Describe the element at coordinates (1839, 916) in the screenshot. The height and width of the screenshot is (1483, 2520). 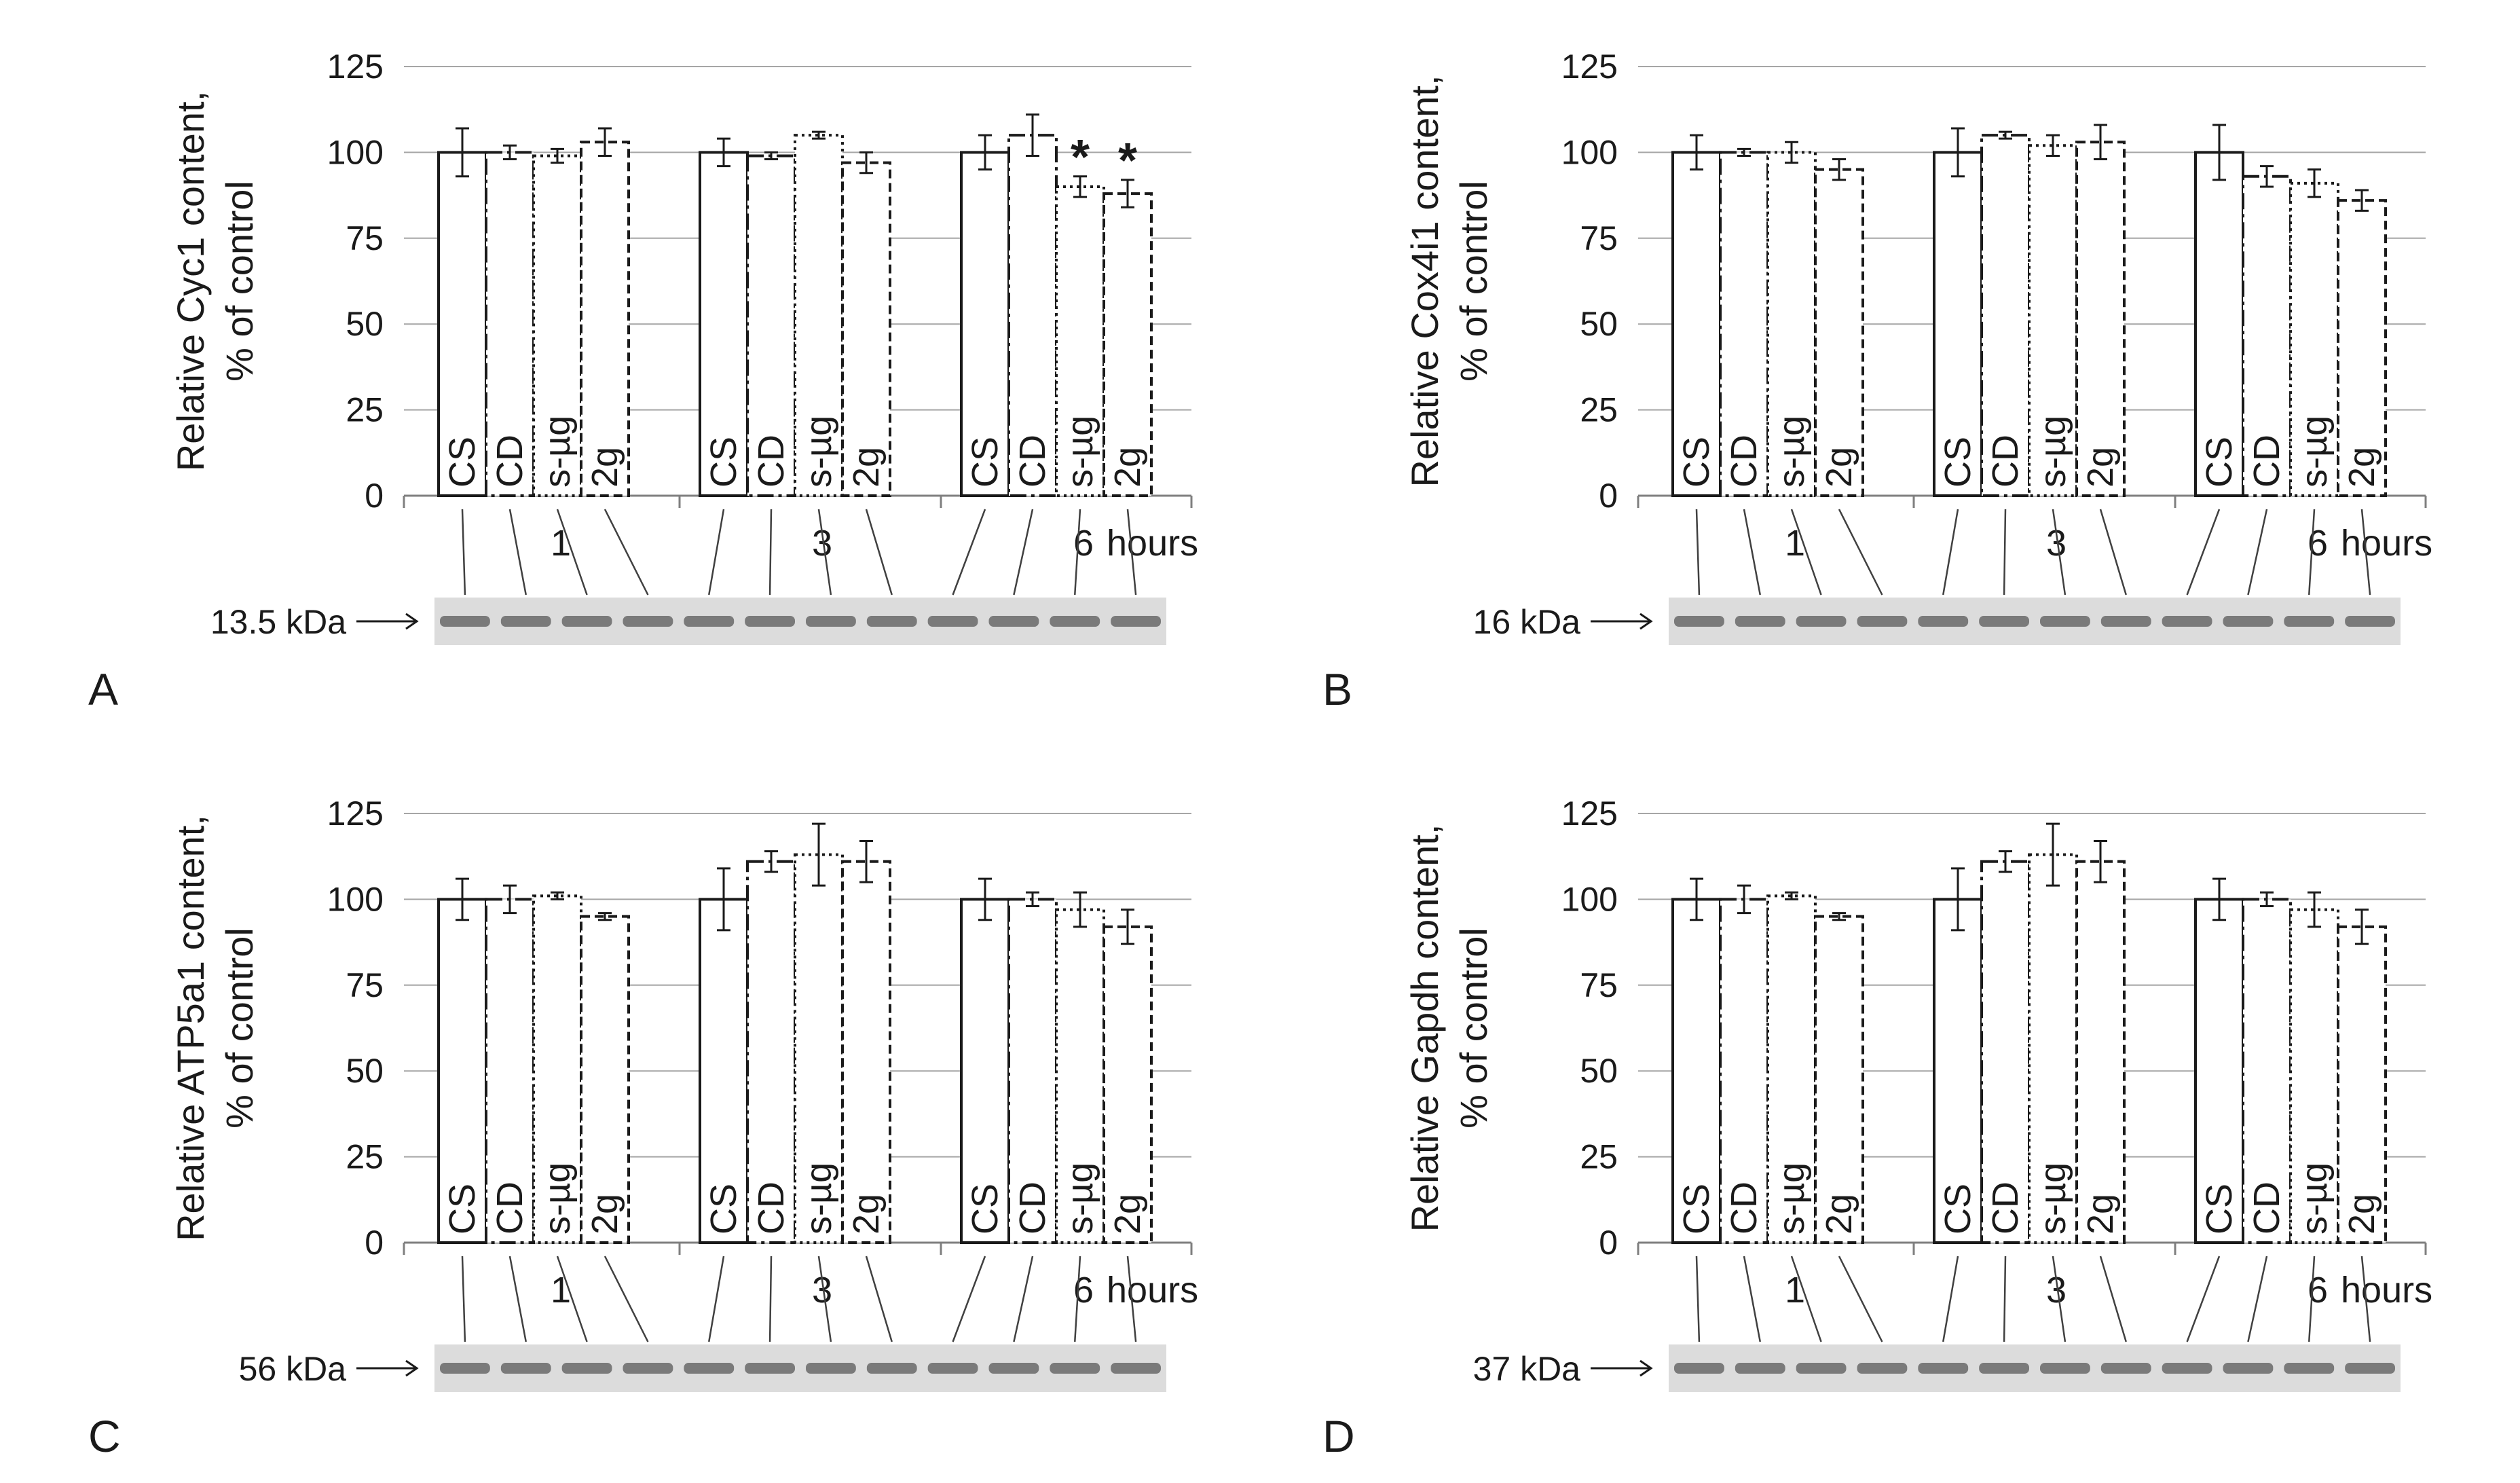
I see `error-bar-2g-1h` at that location.